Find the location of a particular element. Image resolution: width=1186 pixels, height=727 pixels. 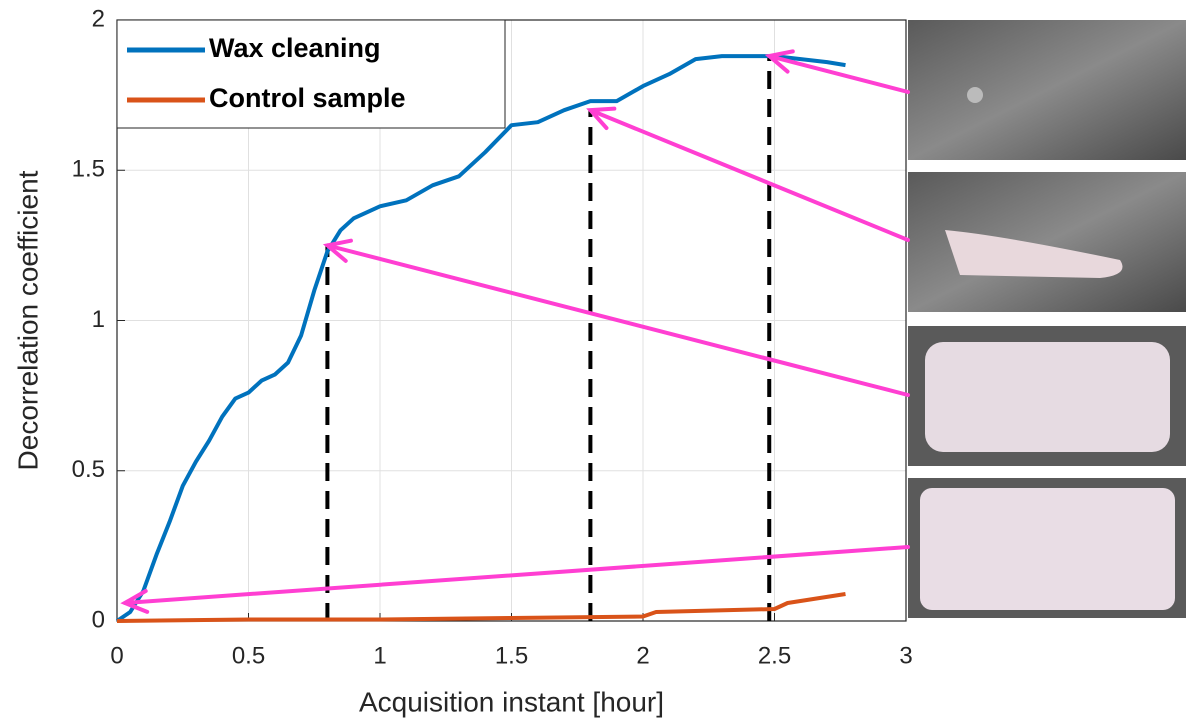

x-tick-label: 1 is located at coordinates (379, 655).